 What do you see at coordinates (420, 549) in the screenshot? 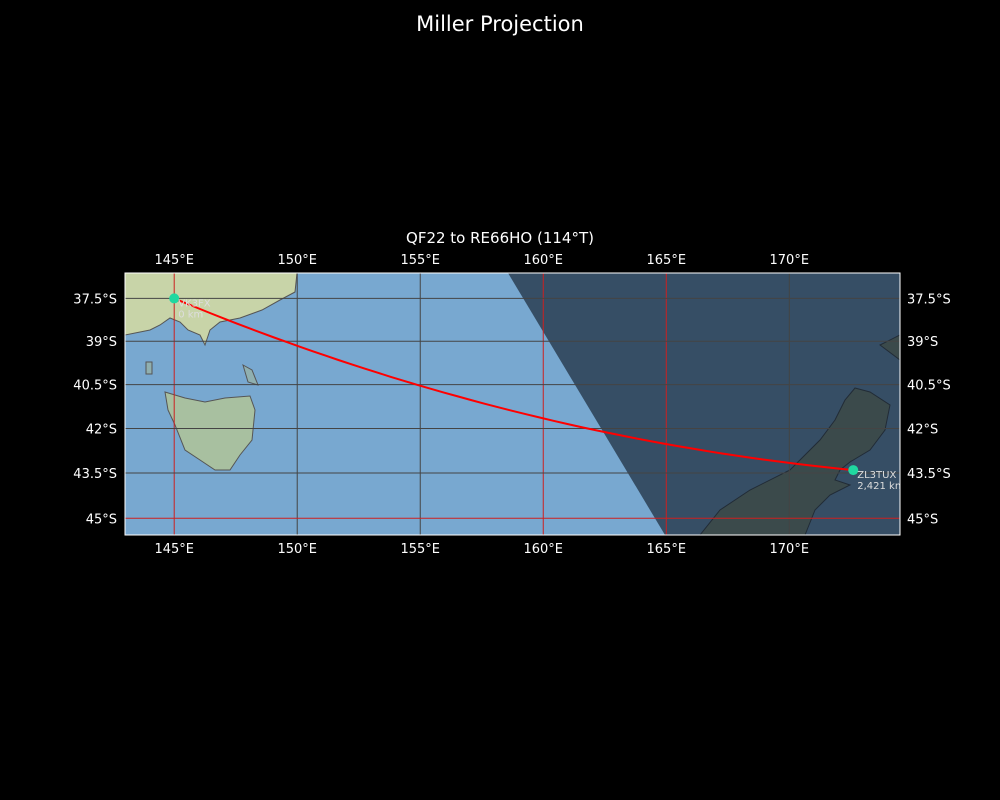
I see `lon-label-bottom: 155°E` at bounding box center [420, 549].